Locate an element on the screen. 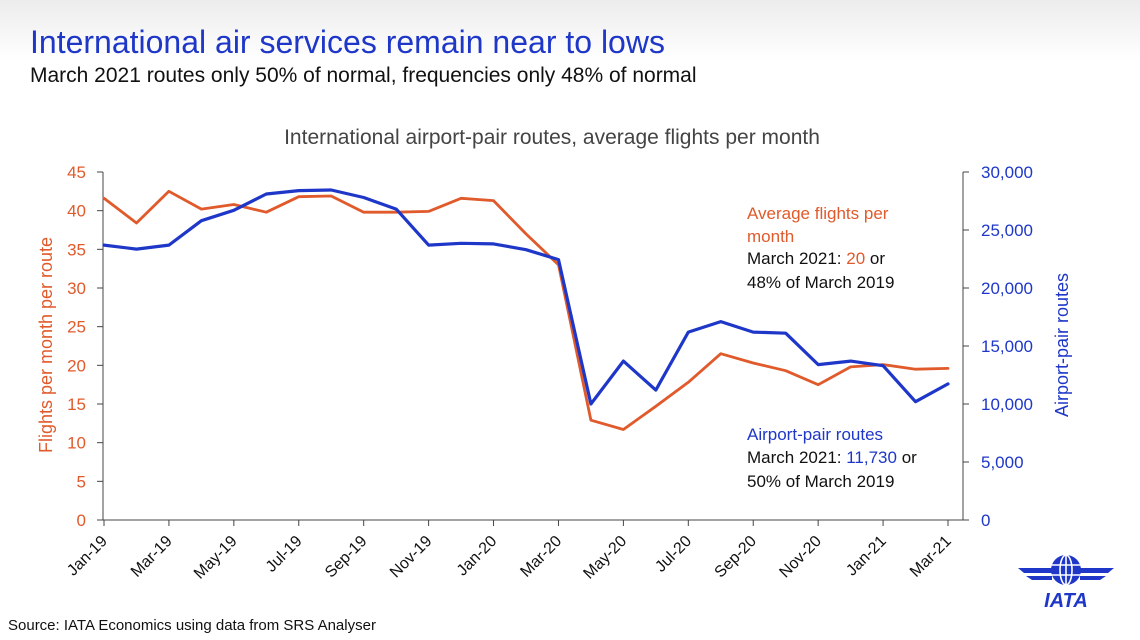 This screenshot has height=640, width=1140. x-tick-label: May-19 is located at coordinates (216, 558).